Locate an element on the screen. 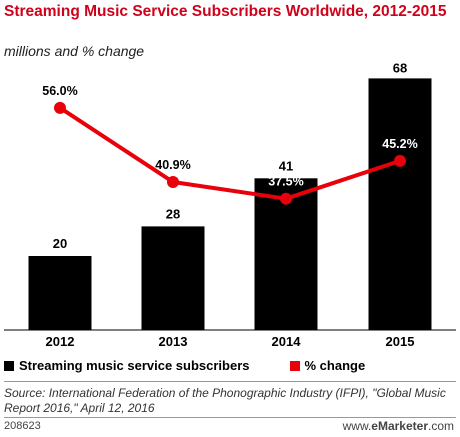 This screenshot has height=437, width=460. chart-id: 208623 is located at coordinates (22, 426).